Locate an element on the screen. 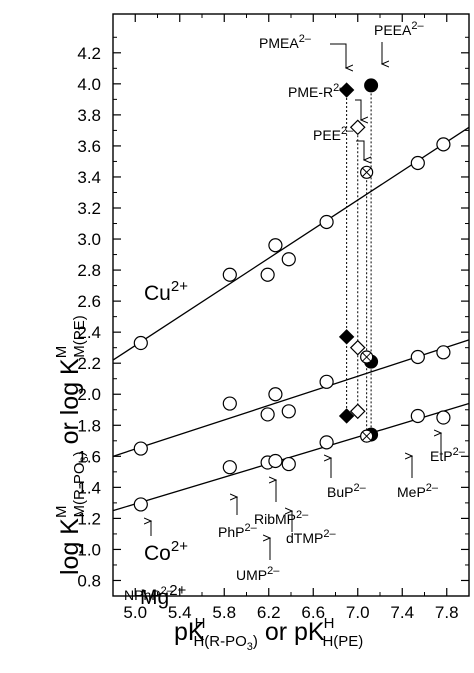 This screenshot has height=673, width=474. x-tick-label: 7.4 is located at coordinates (402, 612).